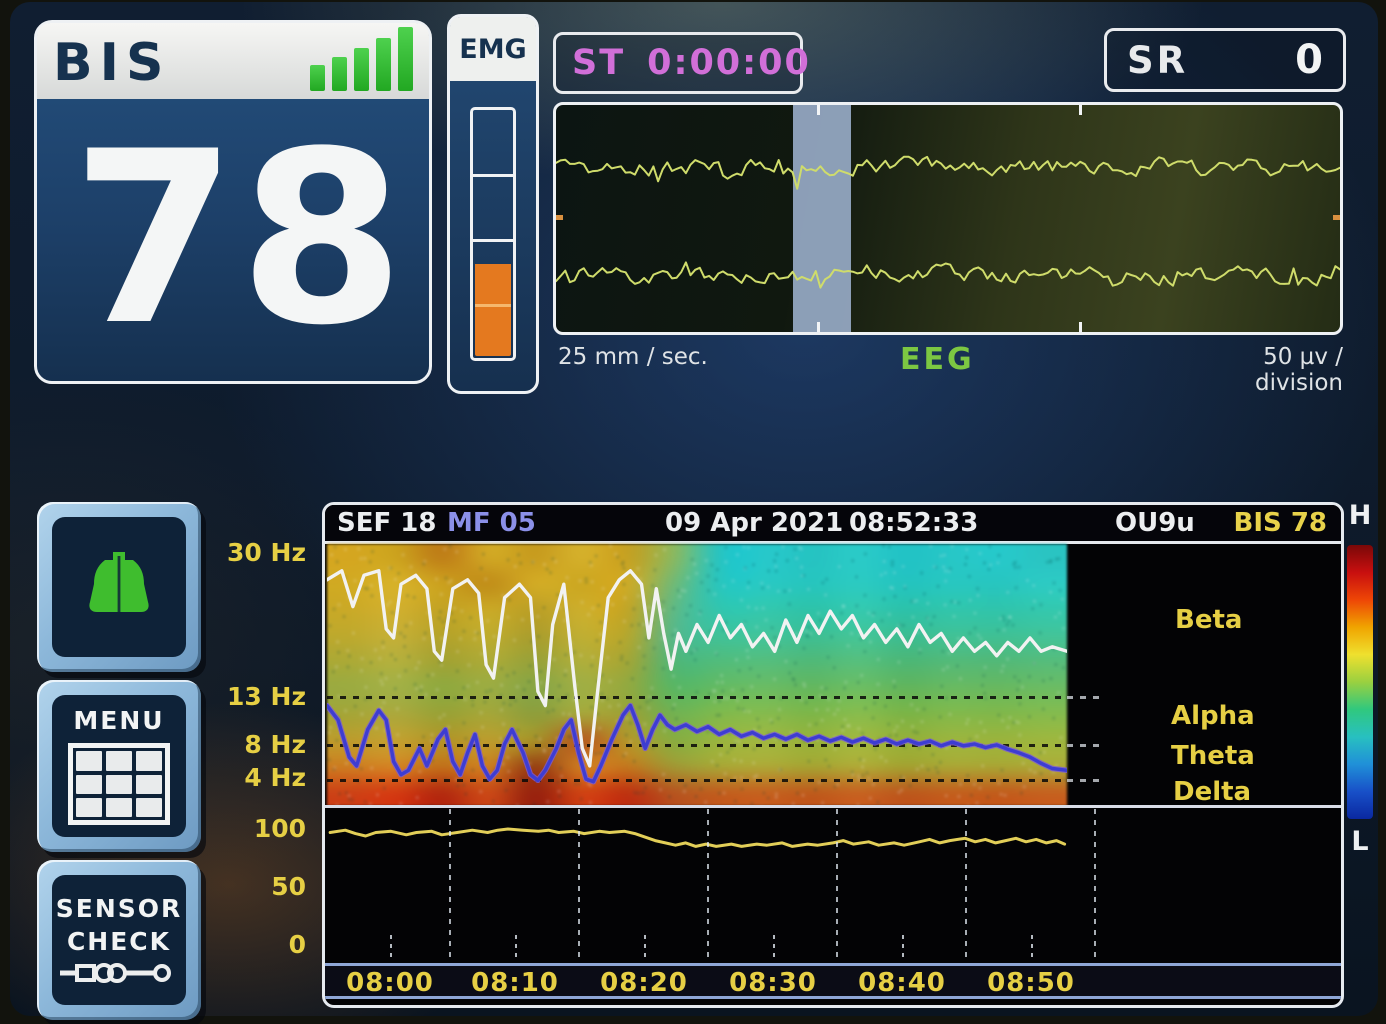  Describe the element at coordinates (833, 806) in the screenshot. I see `panel-separator` at that location.